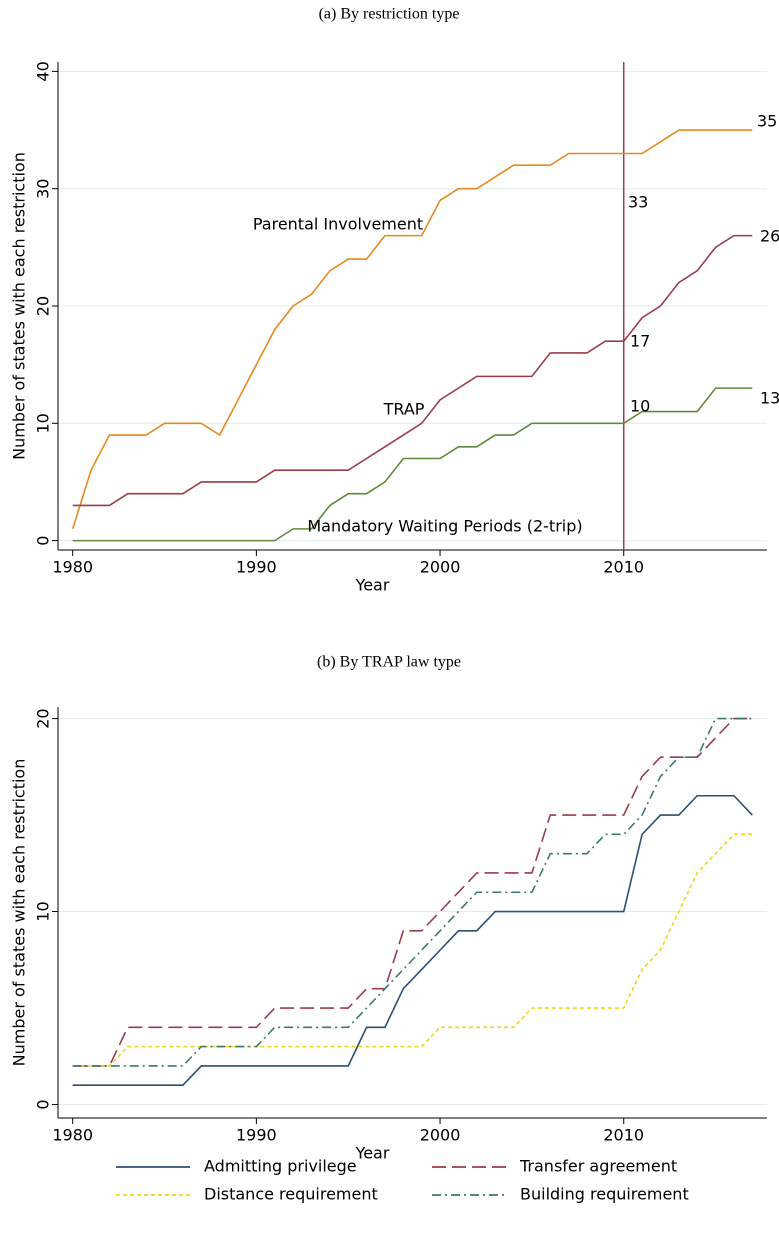 The image size is (779, 1236). Describe the element at coordinates (389, 662) in the screenshot. I see `chart-title: (b) By TRAP law type` at that location.